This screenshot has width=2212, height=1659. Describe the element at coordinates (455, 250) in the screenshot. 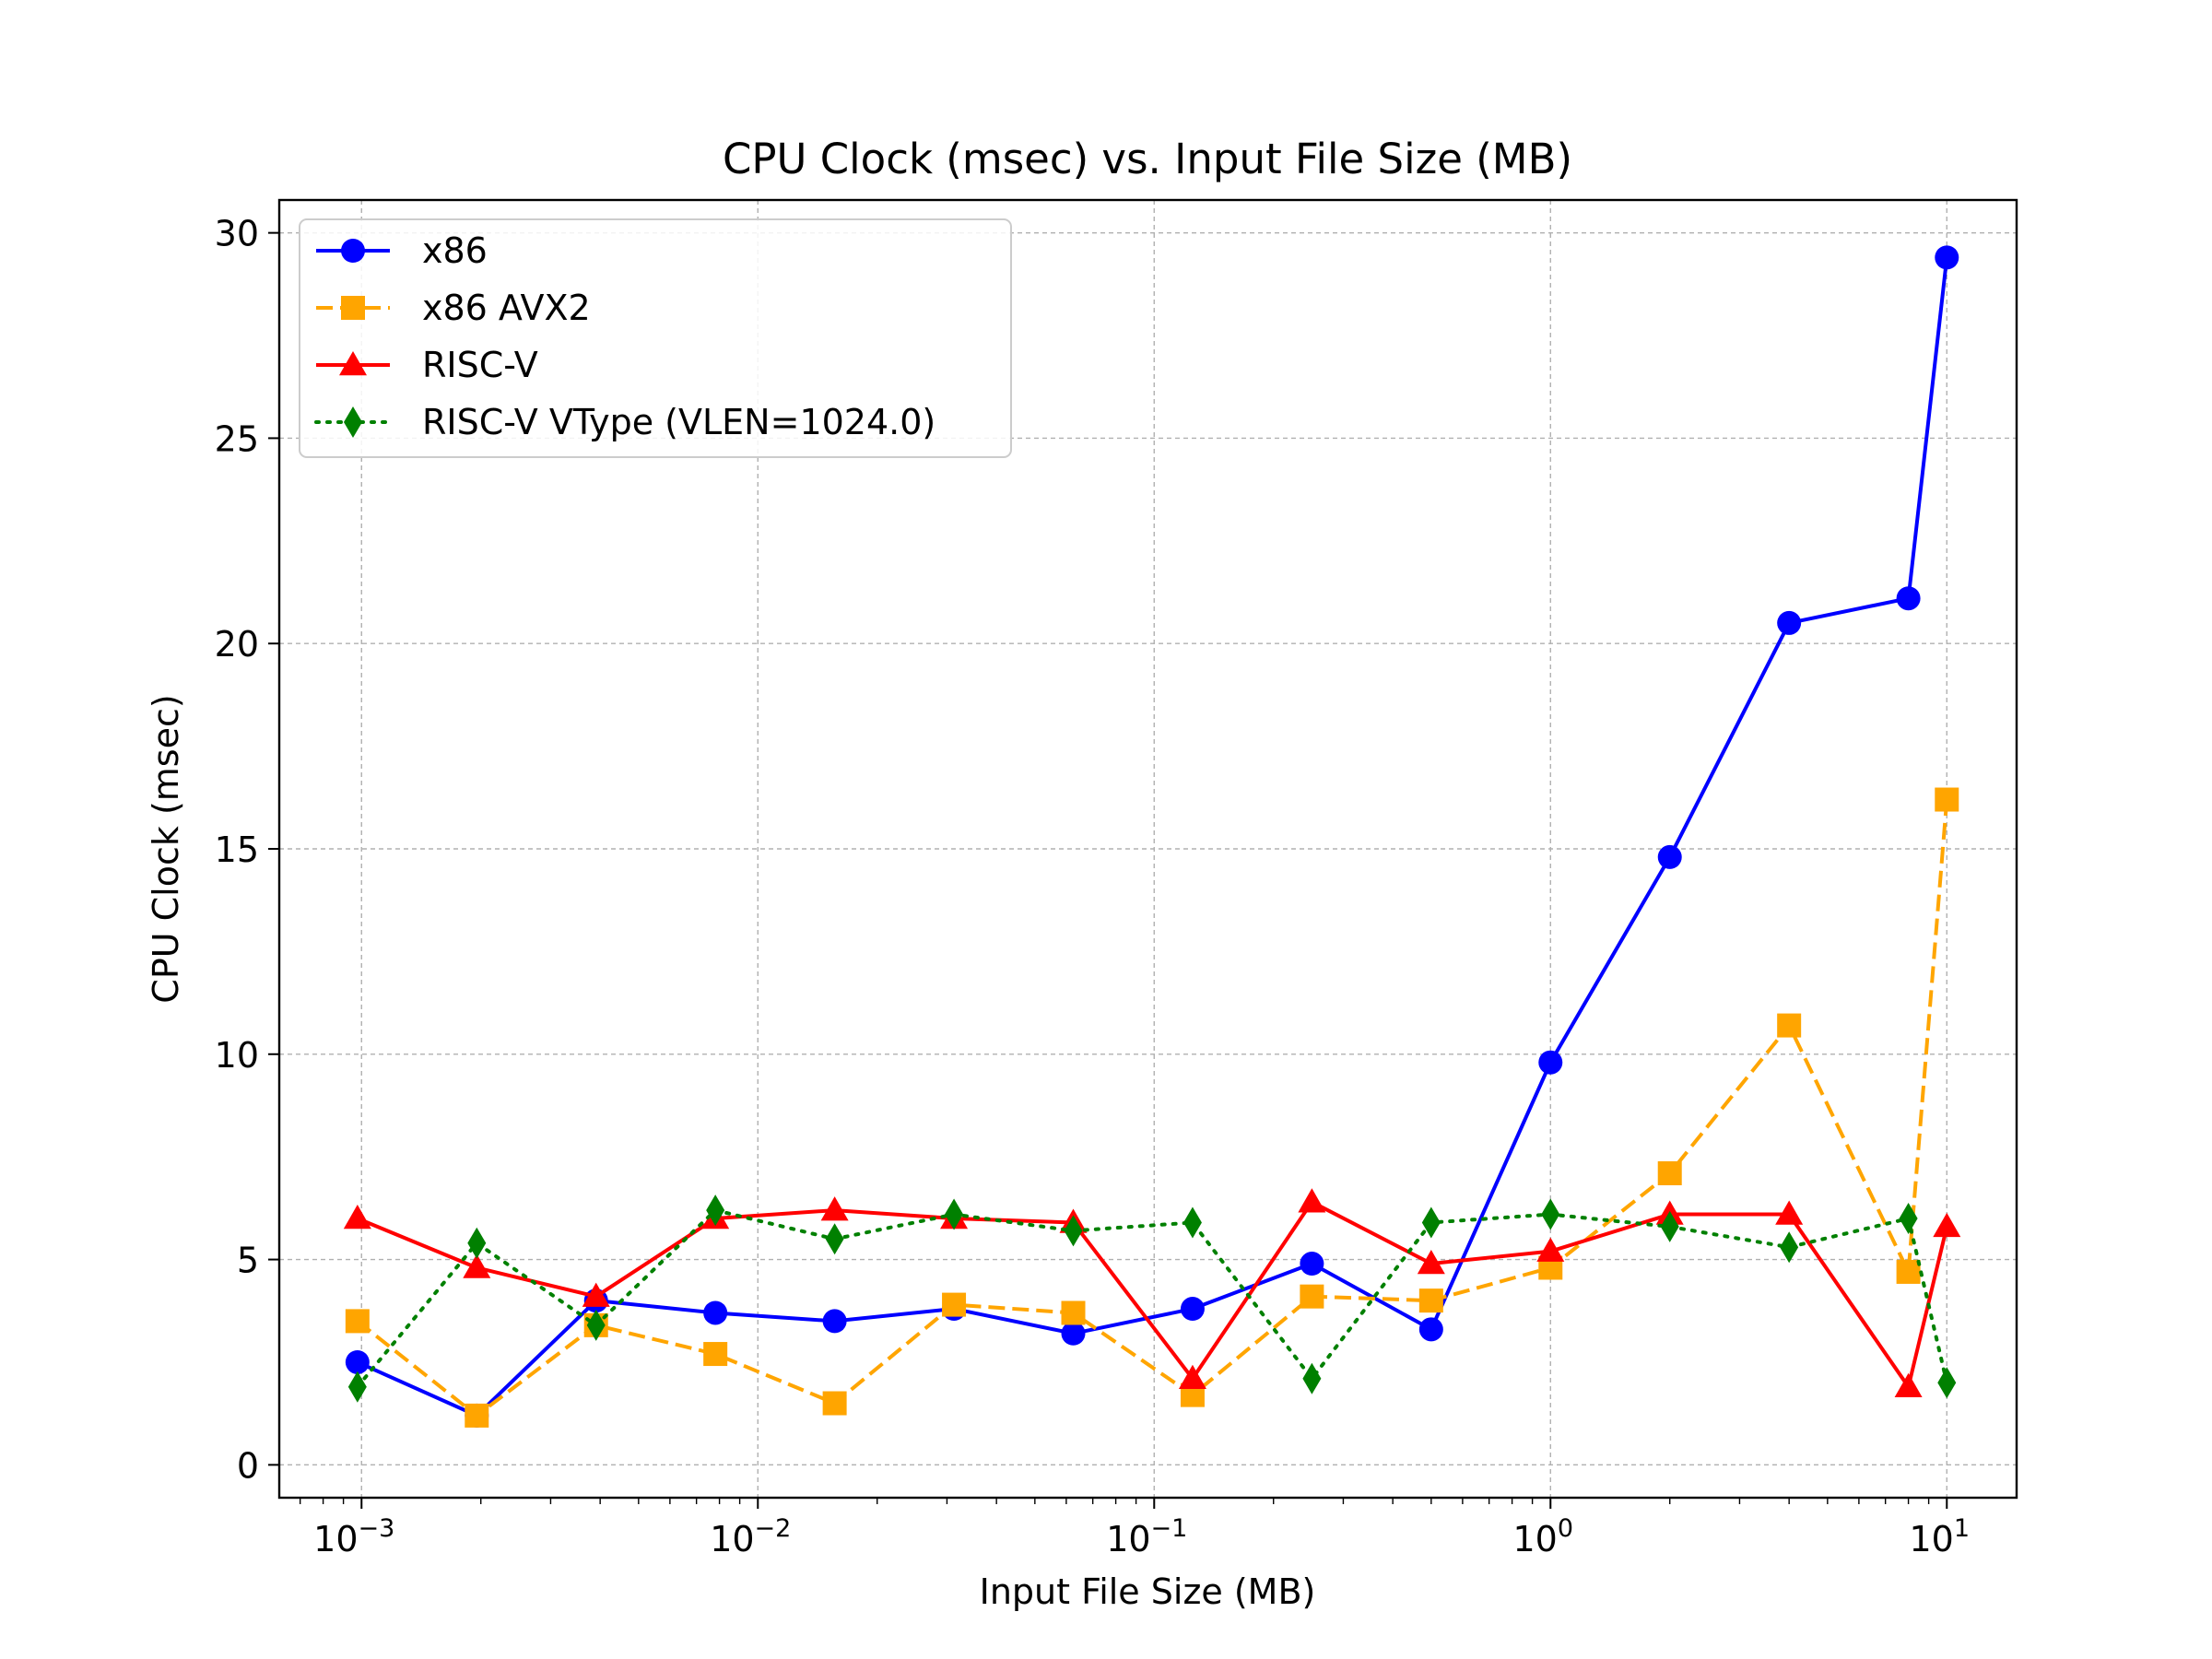

I see `legend-label: x86` at that location.